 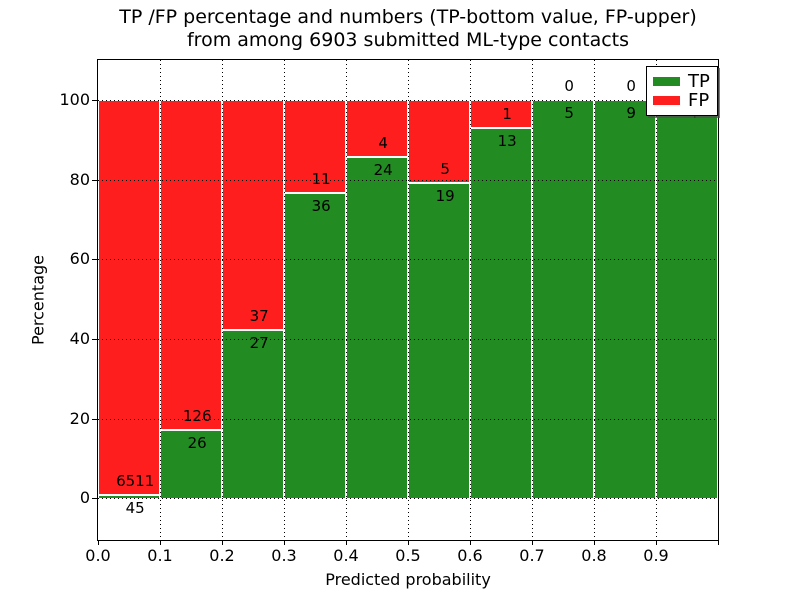 What do you see at coordinates (135, 481) in the screenshot?
I see `fp-count-label: 6511` at bounding box center [135, 481].